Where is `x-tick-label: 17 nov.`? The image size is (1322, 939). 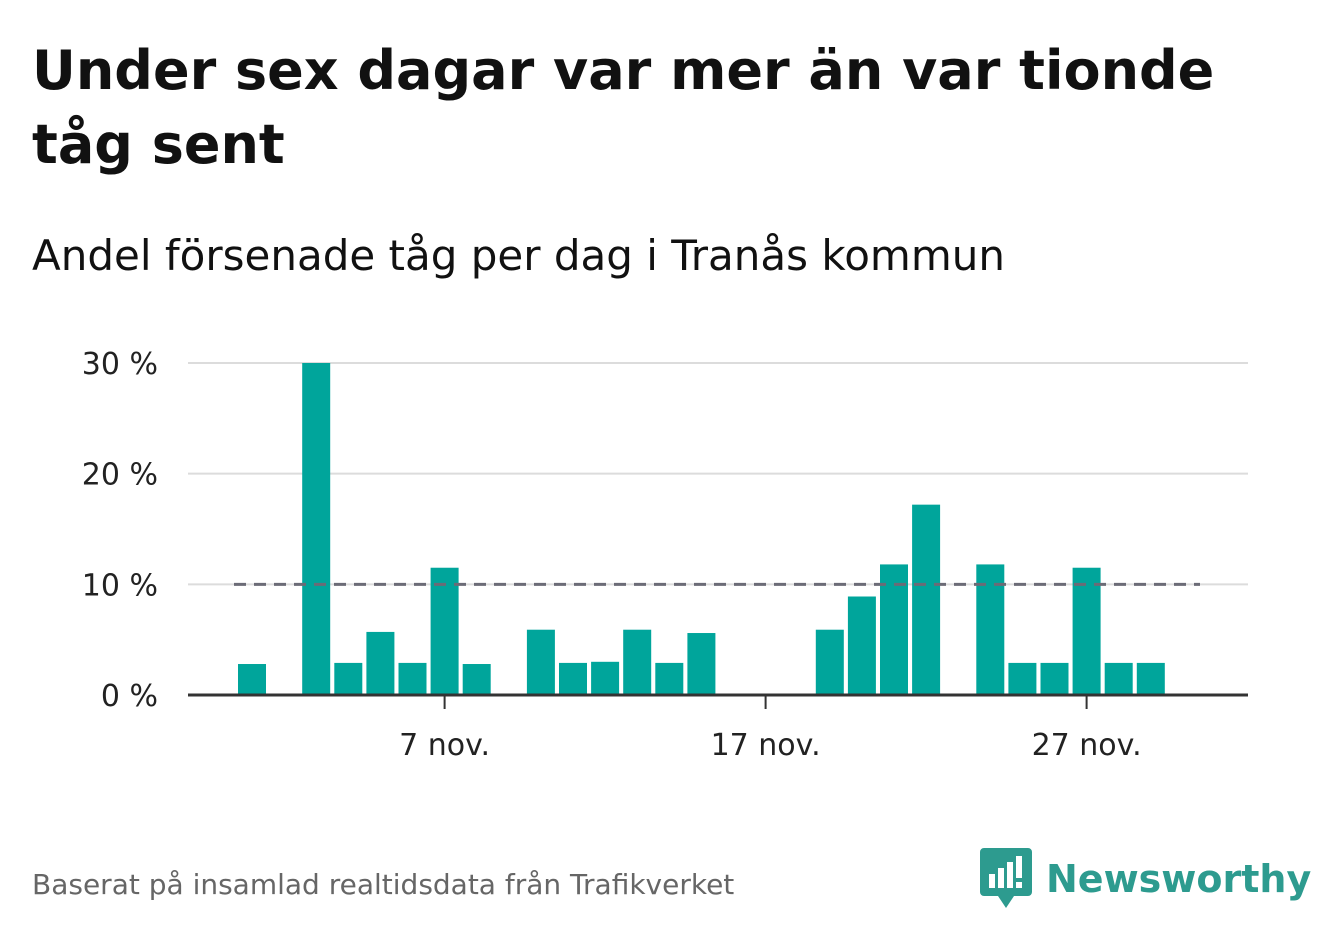 x-tick-label: 17 nov. is located at coordinates (766, 745).